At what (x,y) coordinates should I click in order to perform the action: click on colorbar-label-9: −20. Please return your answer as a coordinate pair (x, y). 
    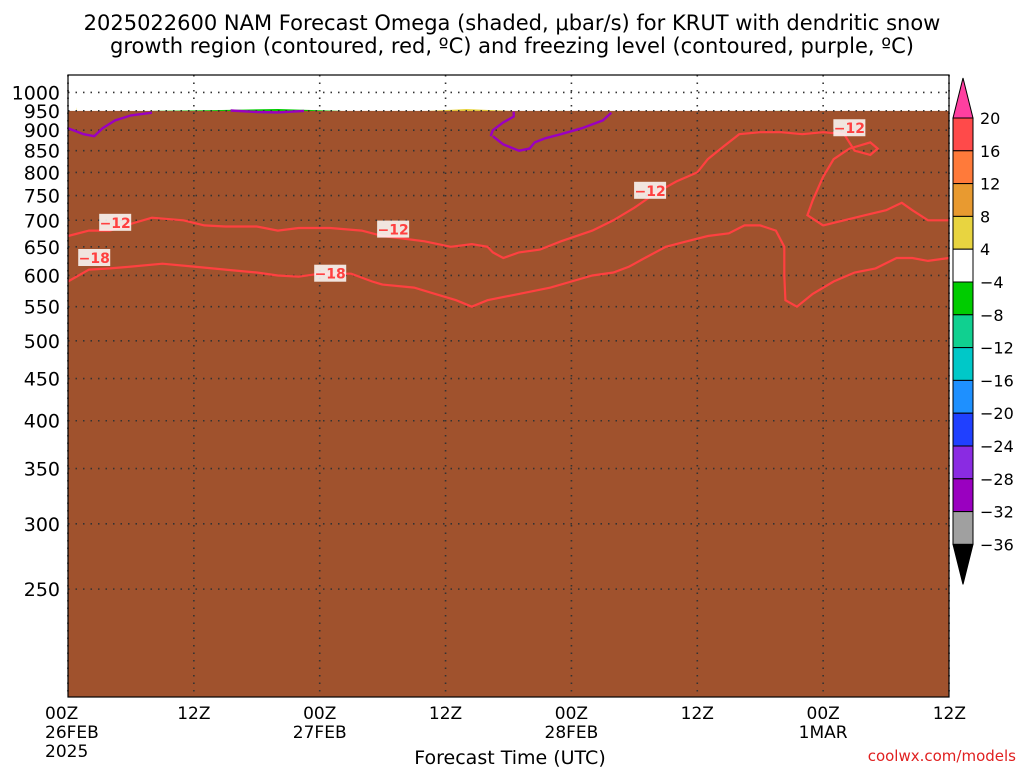
    Looking at the image, I should click on (997, 413).